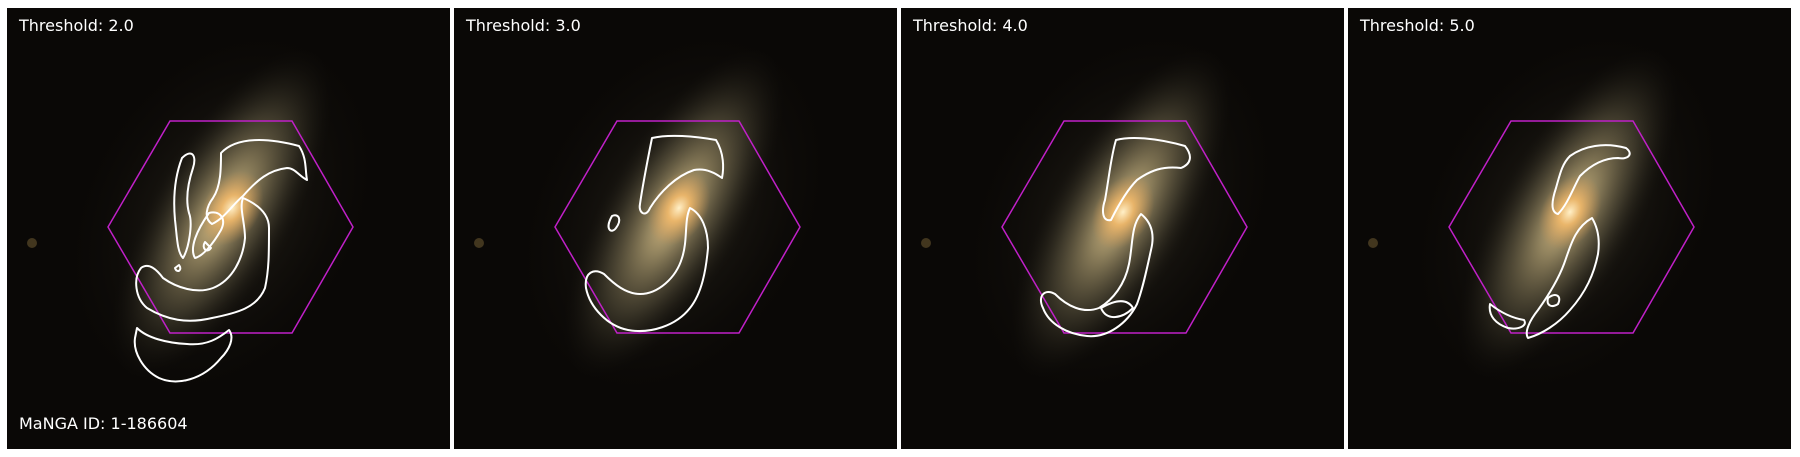  I want to click on manga-id-label: MaNGA ID: 1-186604, so click(103, 423).